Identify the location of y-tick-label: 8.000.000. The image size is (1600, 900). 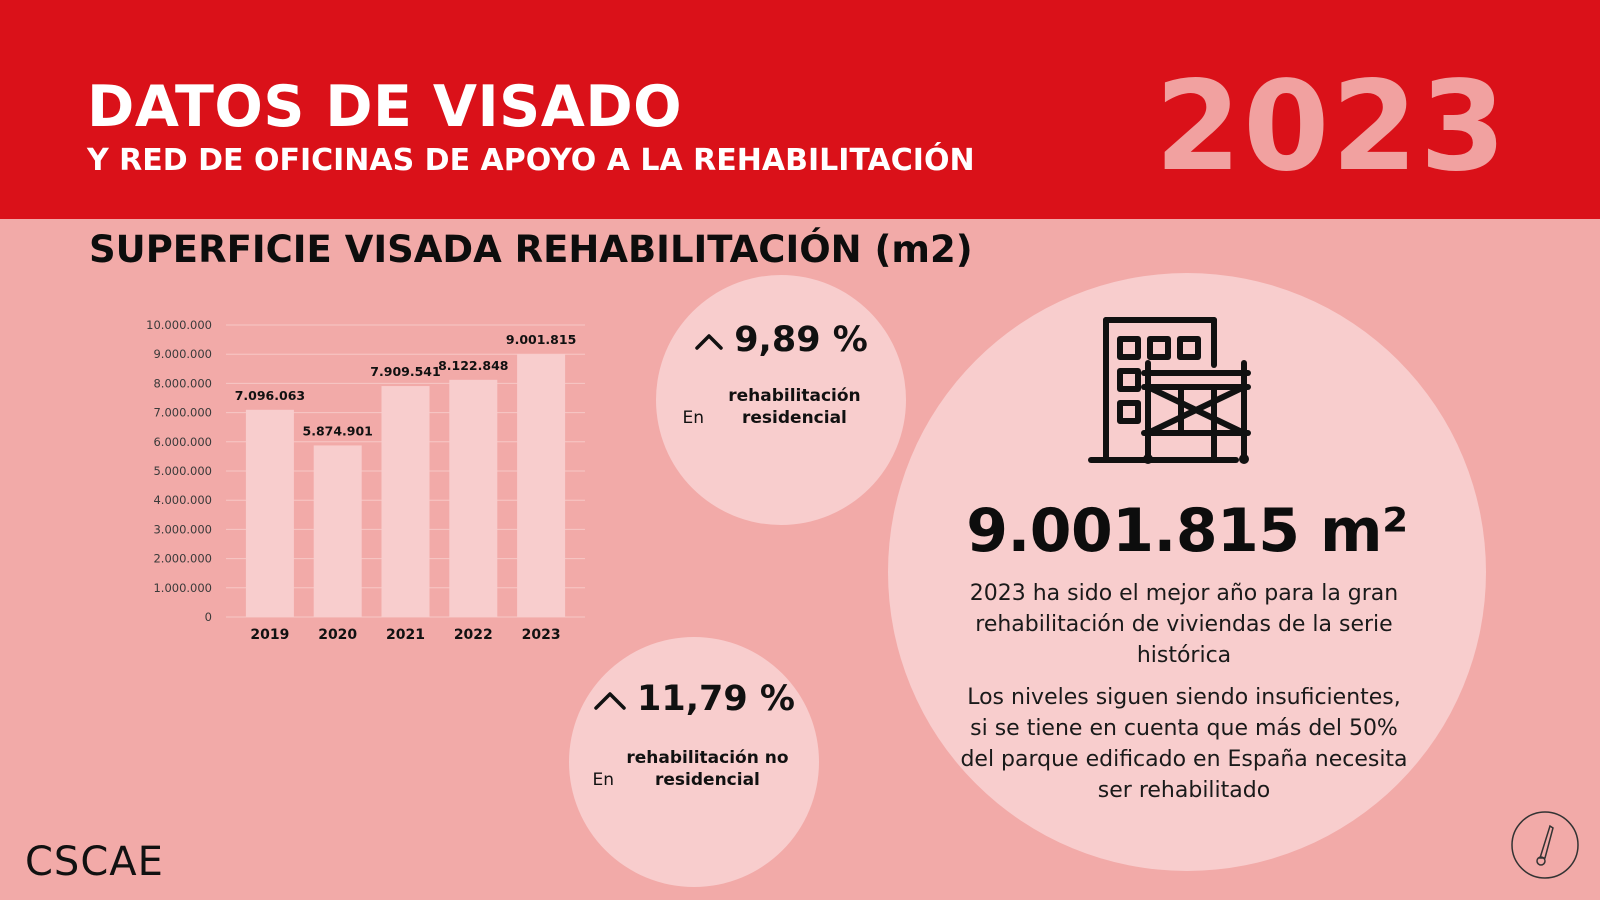
(182, 383).